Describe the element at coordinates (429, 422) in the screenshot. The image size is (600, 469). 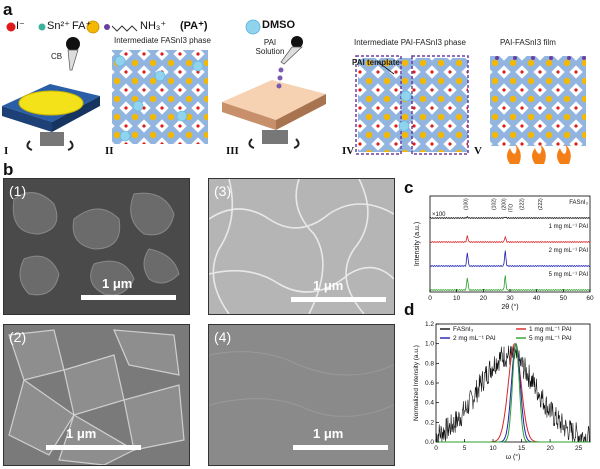
I see `y-tick-label: 0.2` at that location.